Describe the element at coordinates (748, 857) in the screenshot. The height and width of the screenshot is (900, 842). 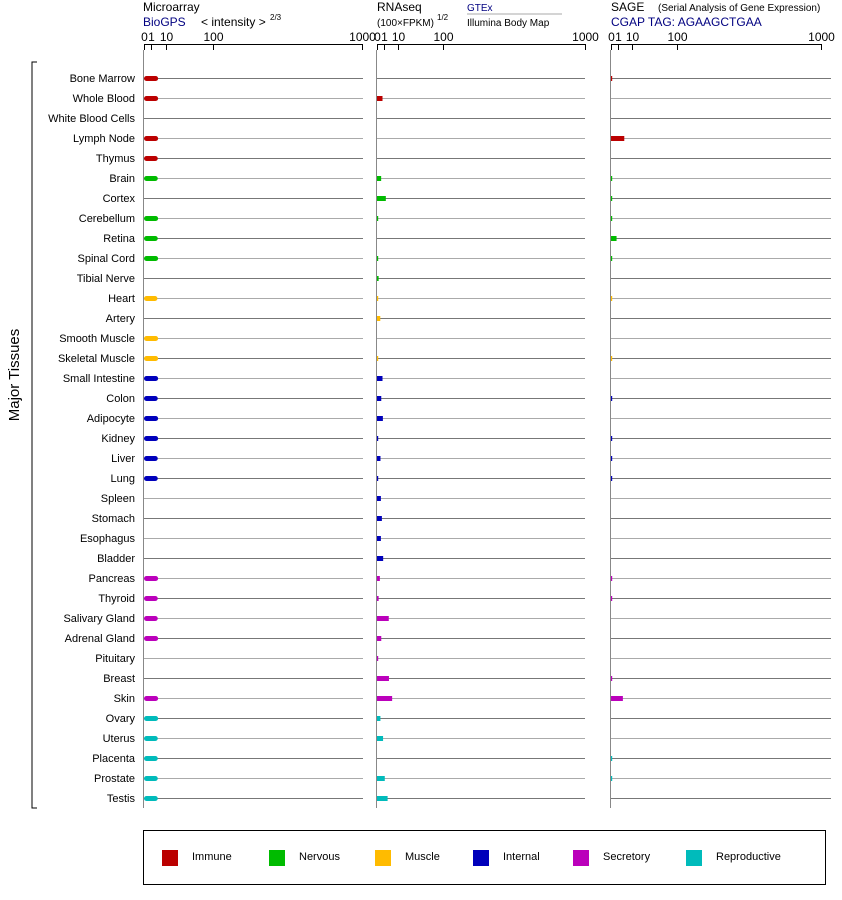
I see `legend-label-reproductive: Reproductive` at that location.